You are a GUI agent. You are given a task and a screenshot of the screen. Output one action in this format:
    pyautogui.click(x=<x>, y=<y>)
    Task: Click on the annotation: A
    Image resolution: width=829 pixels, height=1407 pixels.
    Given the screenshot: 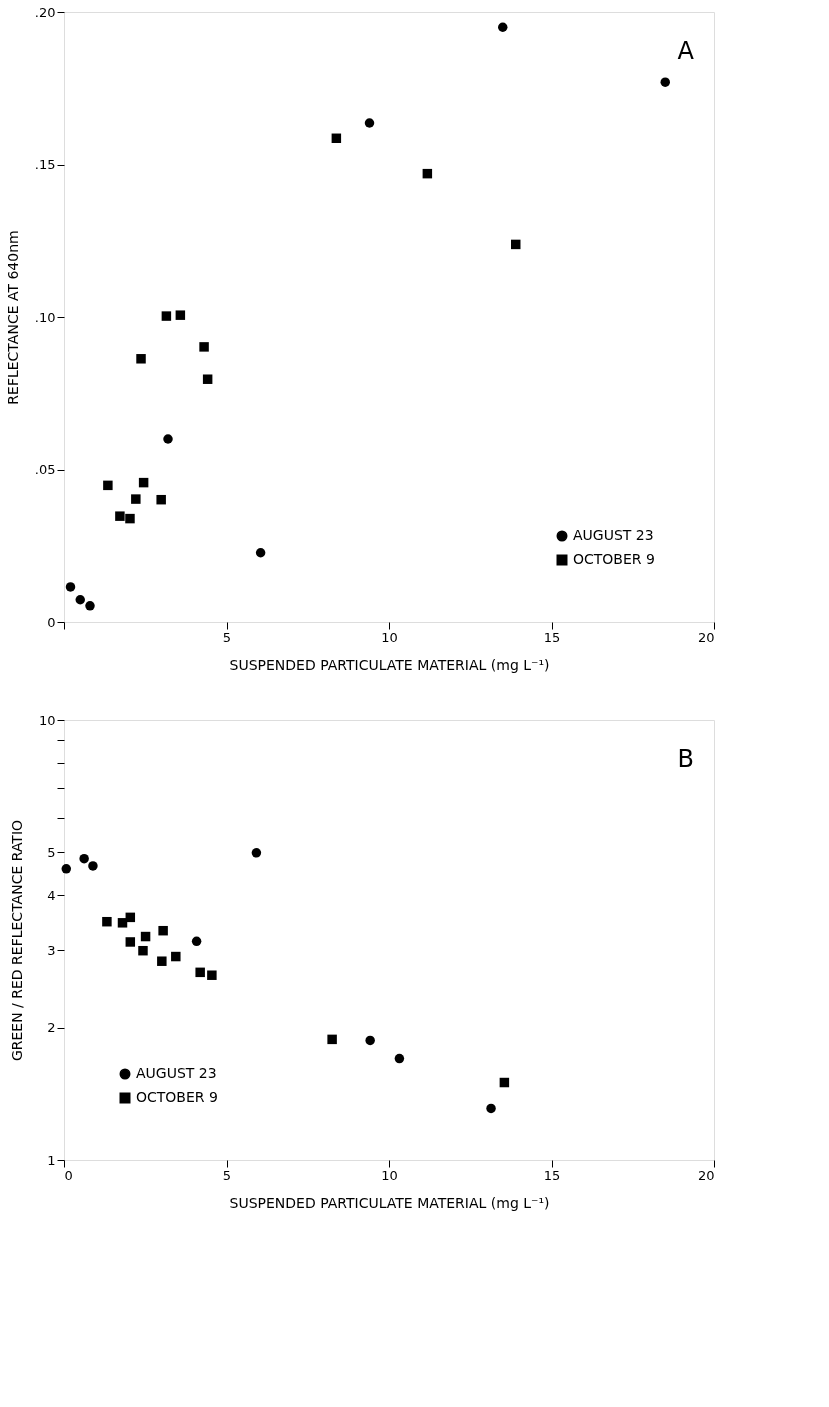 What is the action you would take?
    pyautogui.click(x=686, y=51)
    